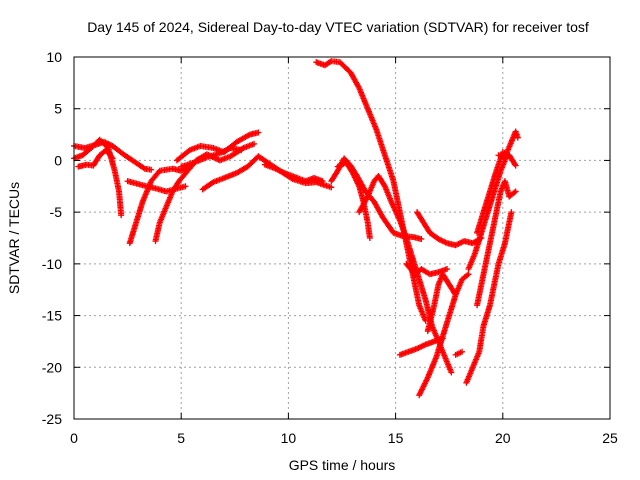 Image resolution: width=640 pixels, height=480 pixels. What do you see at coordinates (54, 57) in the screenshot?
I see `y-tick-label: 10` at bounding box center [54, 57].